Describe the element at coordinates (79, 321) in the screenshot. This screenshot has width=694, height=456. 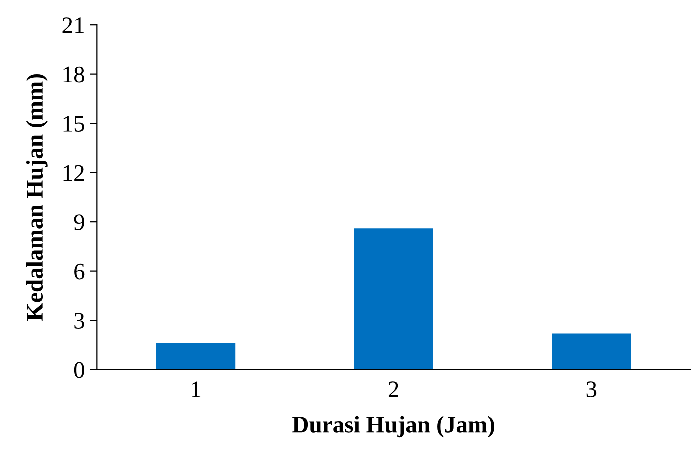
I see `y-tick-label: 3` at that location.